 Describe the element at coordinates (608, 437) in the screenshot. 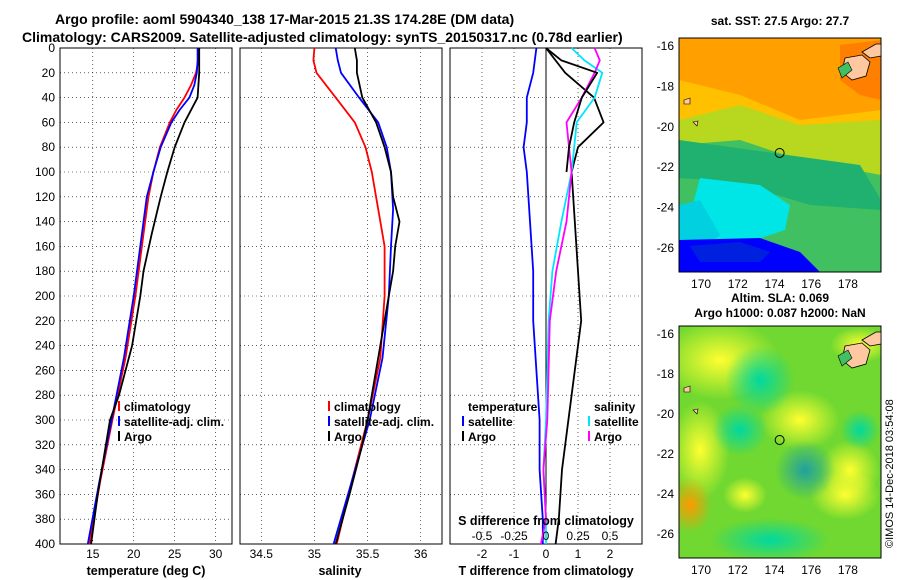

I see `legend-s-argo: Argo` at that location.